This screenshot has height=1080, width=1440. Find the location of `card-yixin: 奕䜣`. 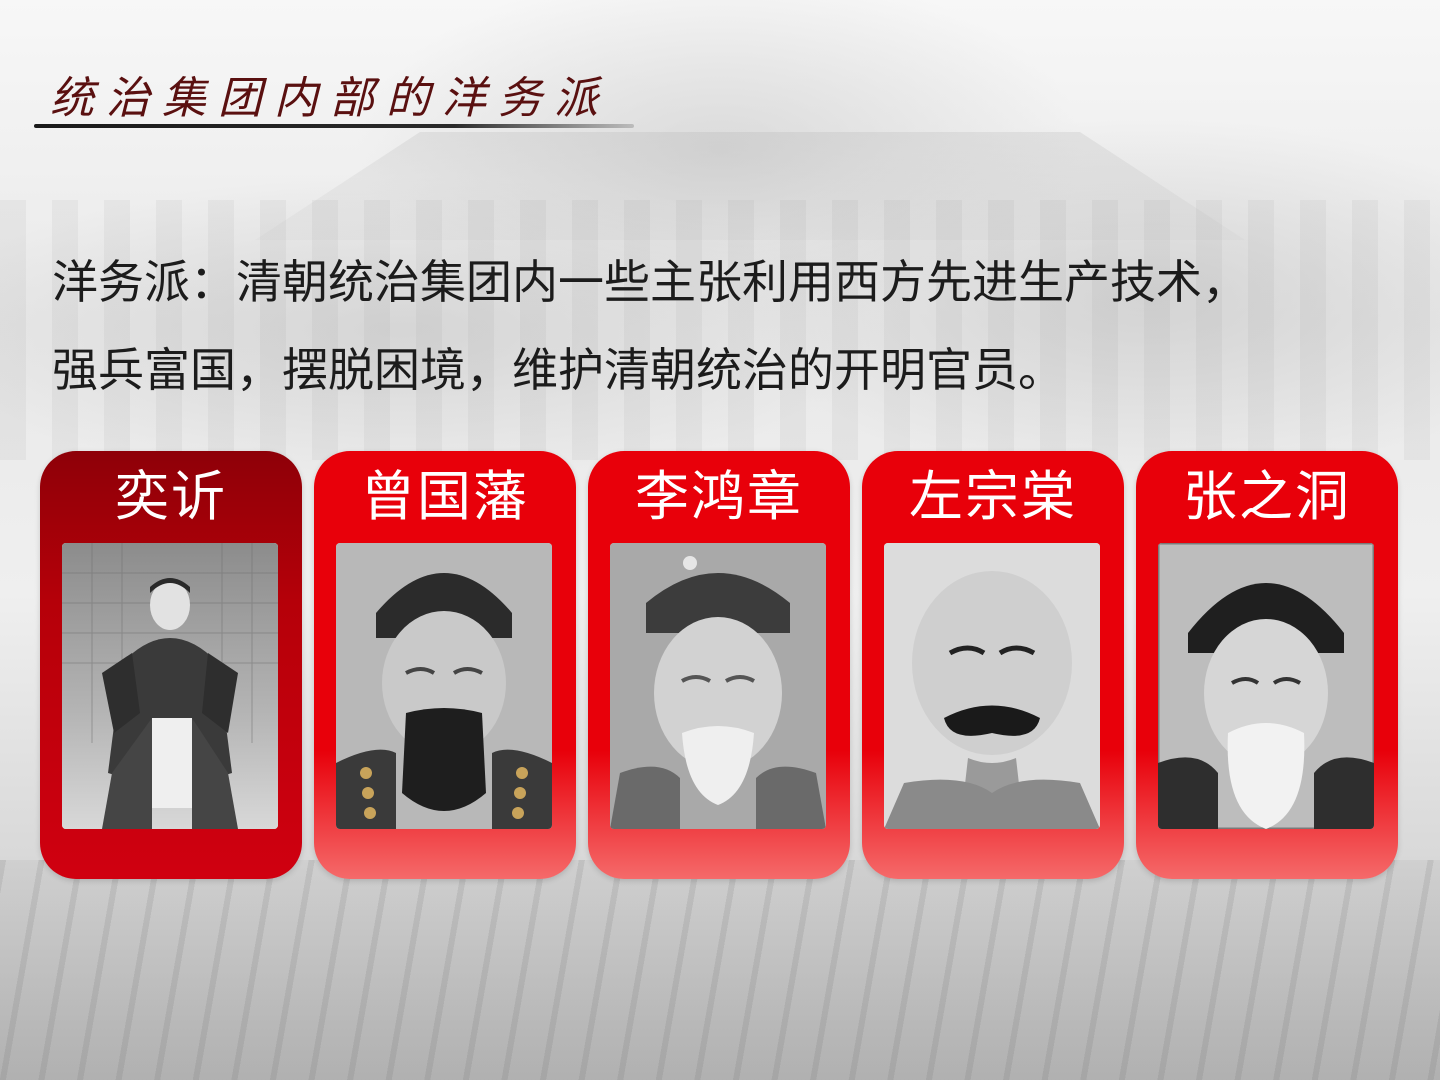

card-yixin: 奕䜣 is located at coordinates (171, 665).